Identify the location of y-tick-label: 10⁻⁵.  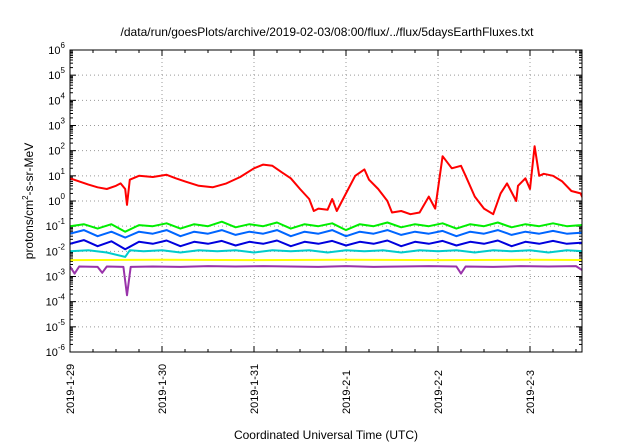
(56, 326).